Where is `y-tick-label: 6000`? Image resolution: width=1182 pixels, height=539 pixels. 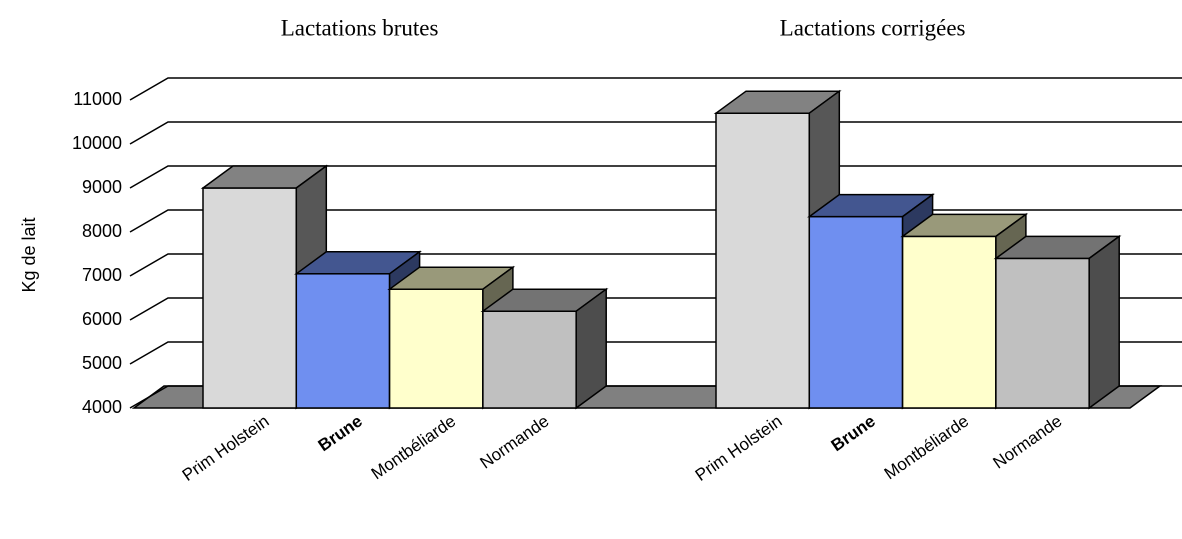 y-tick-label: 6000 is located at coordinates (102, 319).